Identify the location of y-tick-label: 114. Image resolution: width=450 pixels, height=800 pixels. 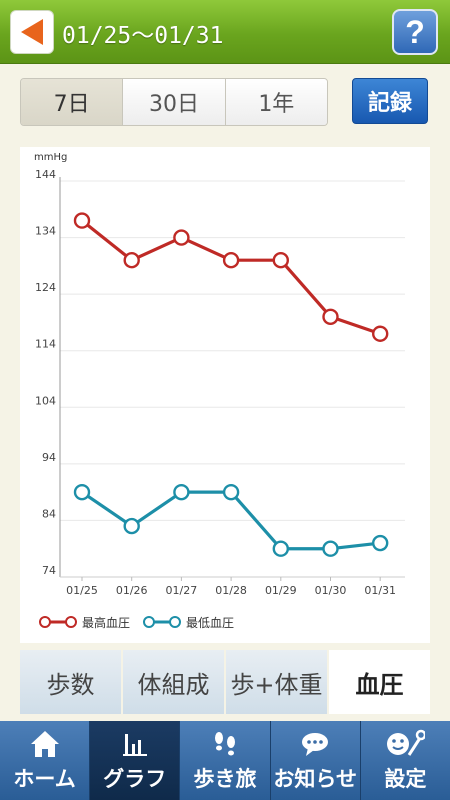
(45, 344).